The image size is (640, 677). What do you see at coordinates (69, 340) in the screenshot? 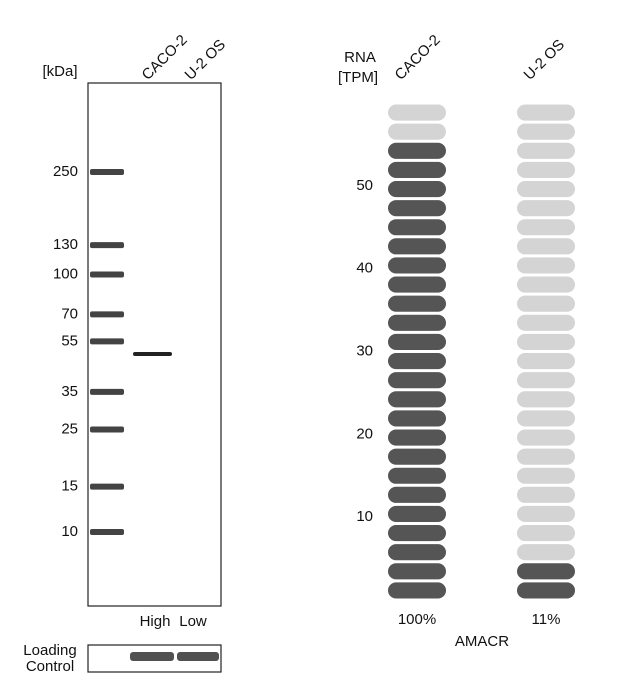
I see `marker-label: 55` at bounding box center [69, 340].